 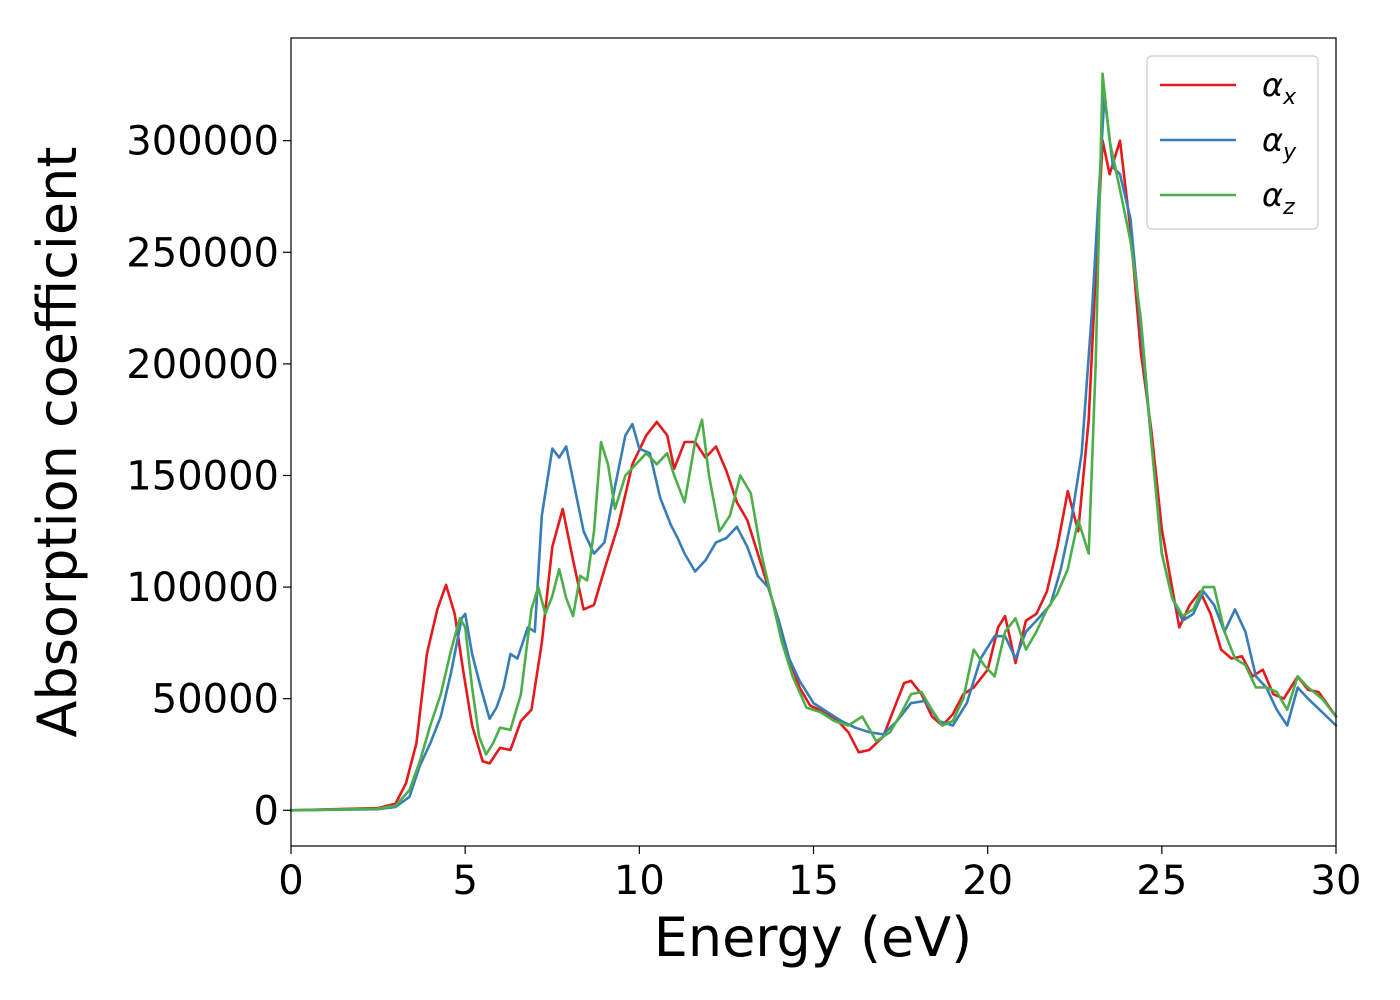 I want to click on y-axis-label: Absorption coefficient, so click(x=57, y=442).